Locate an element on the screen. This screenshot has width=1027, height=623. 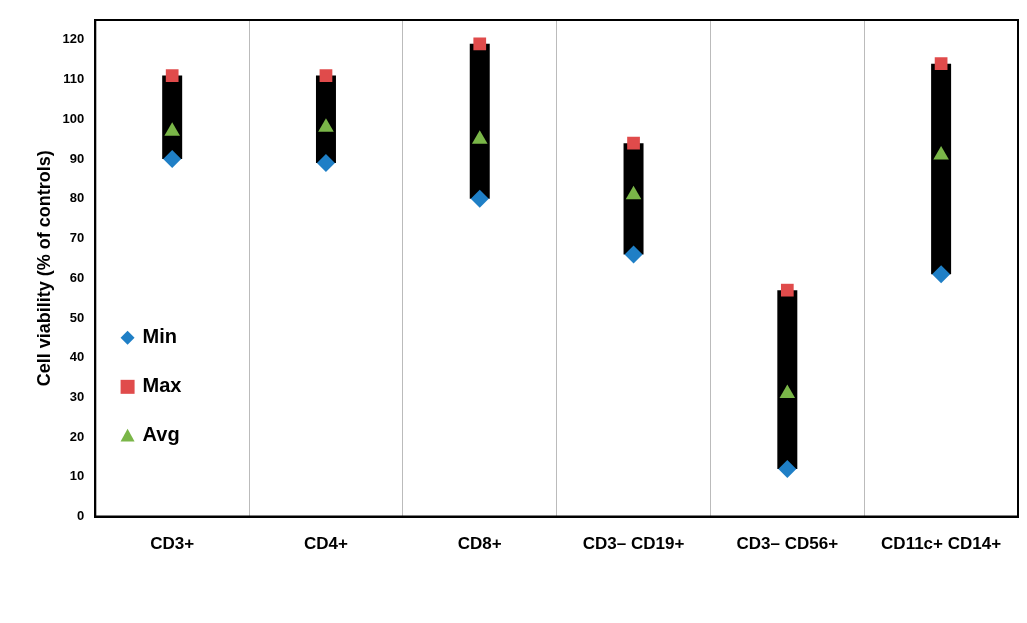
x-tick-label: CD4+ is located at coordinates (326, 544).